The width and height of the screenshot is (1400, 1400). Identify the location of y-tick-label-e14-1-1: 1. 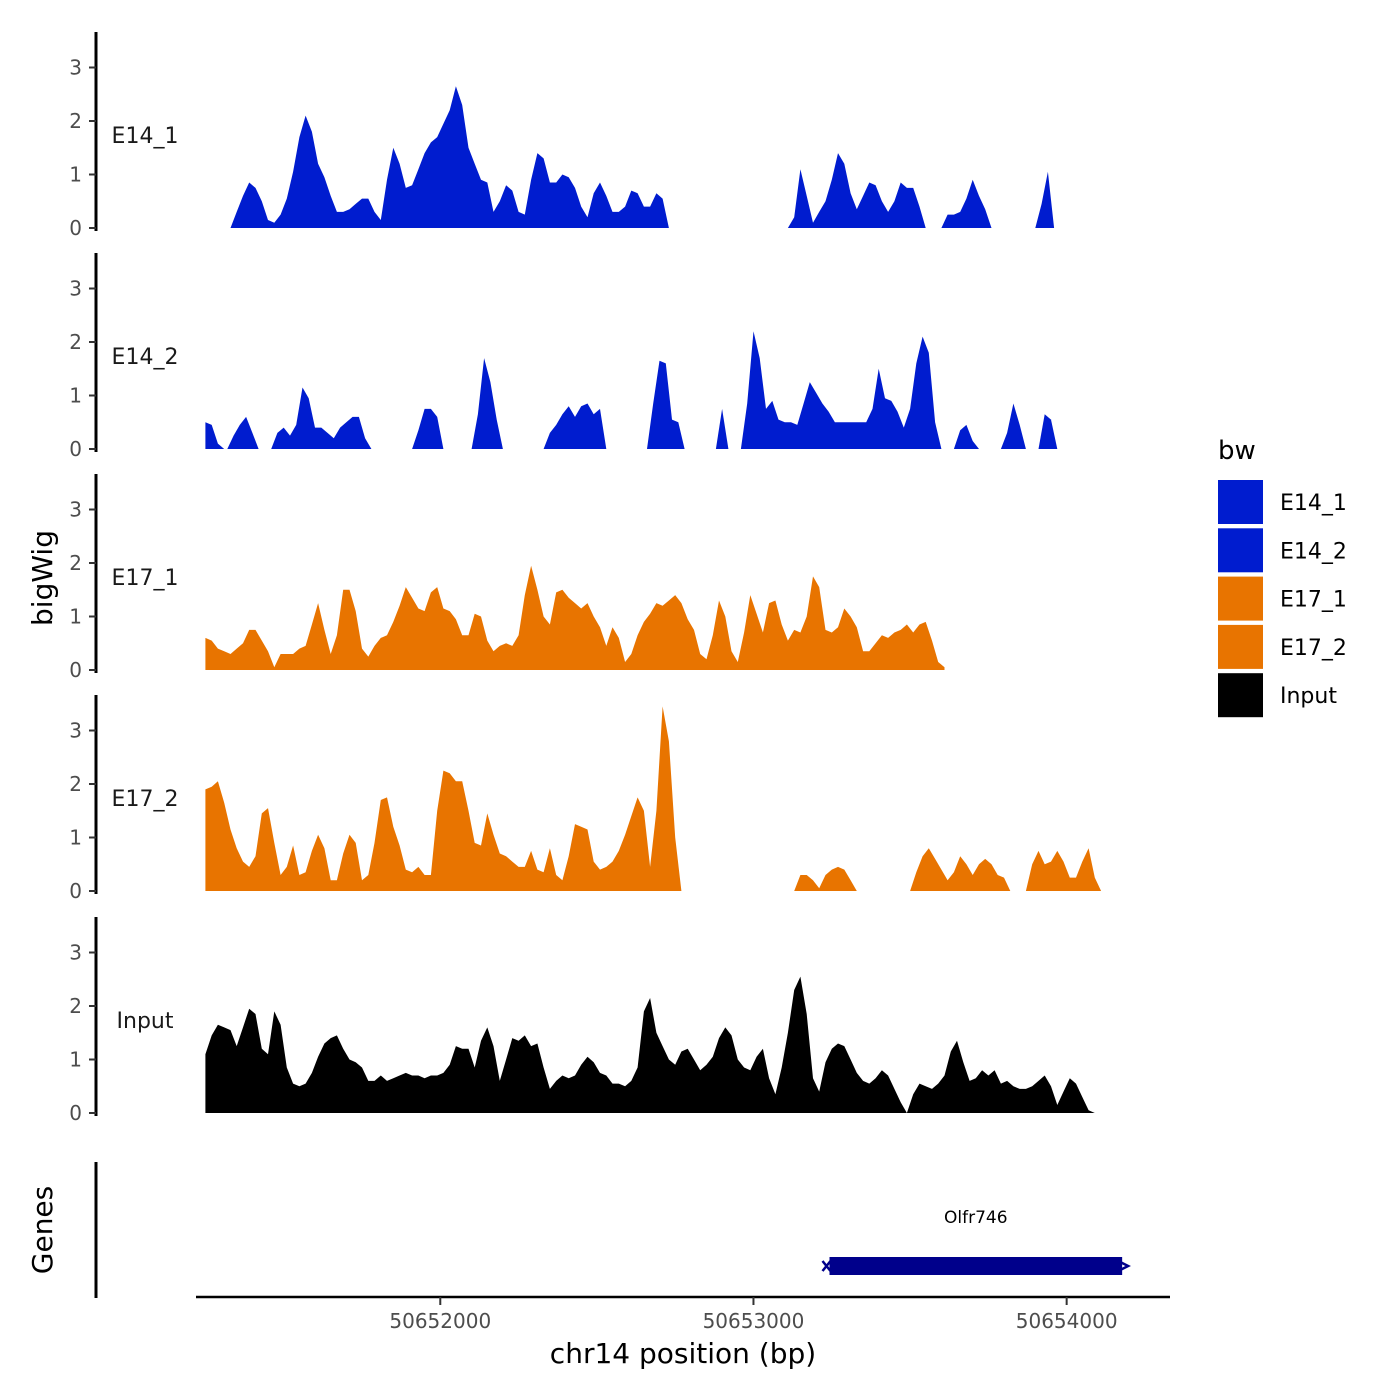
(75, 175).